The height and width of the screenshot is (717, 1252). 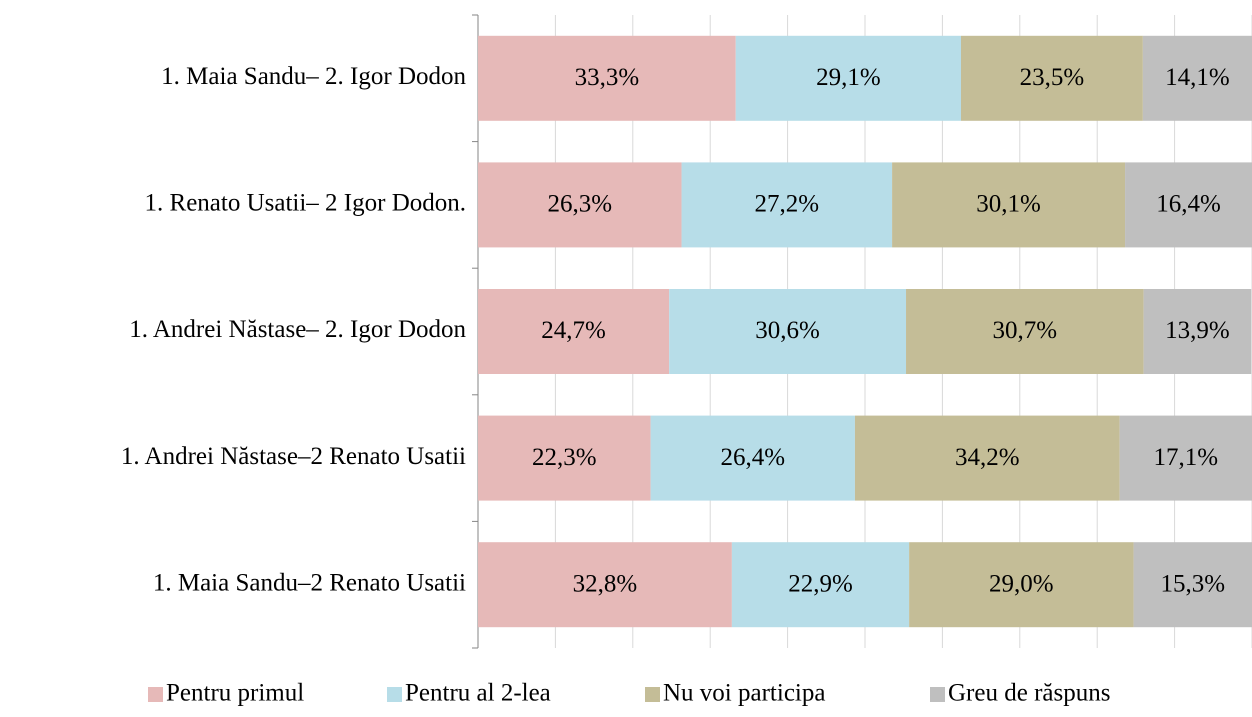 I want to click on y-tick-label: 1. Renato Usatii– 2 Igor Dodon., so click(x=305, y=203).